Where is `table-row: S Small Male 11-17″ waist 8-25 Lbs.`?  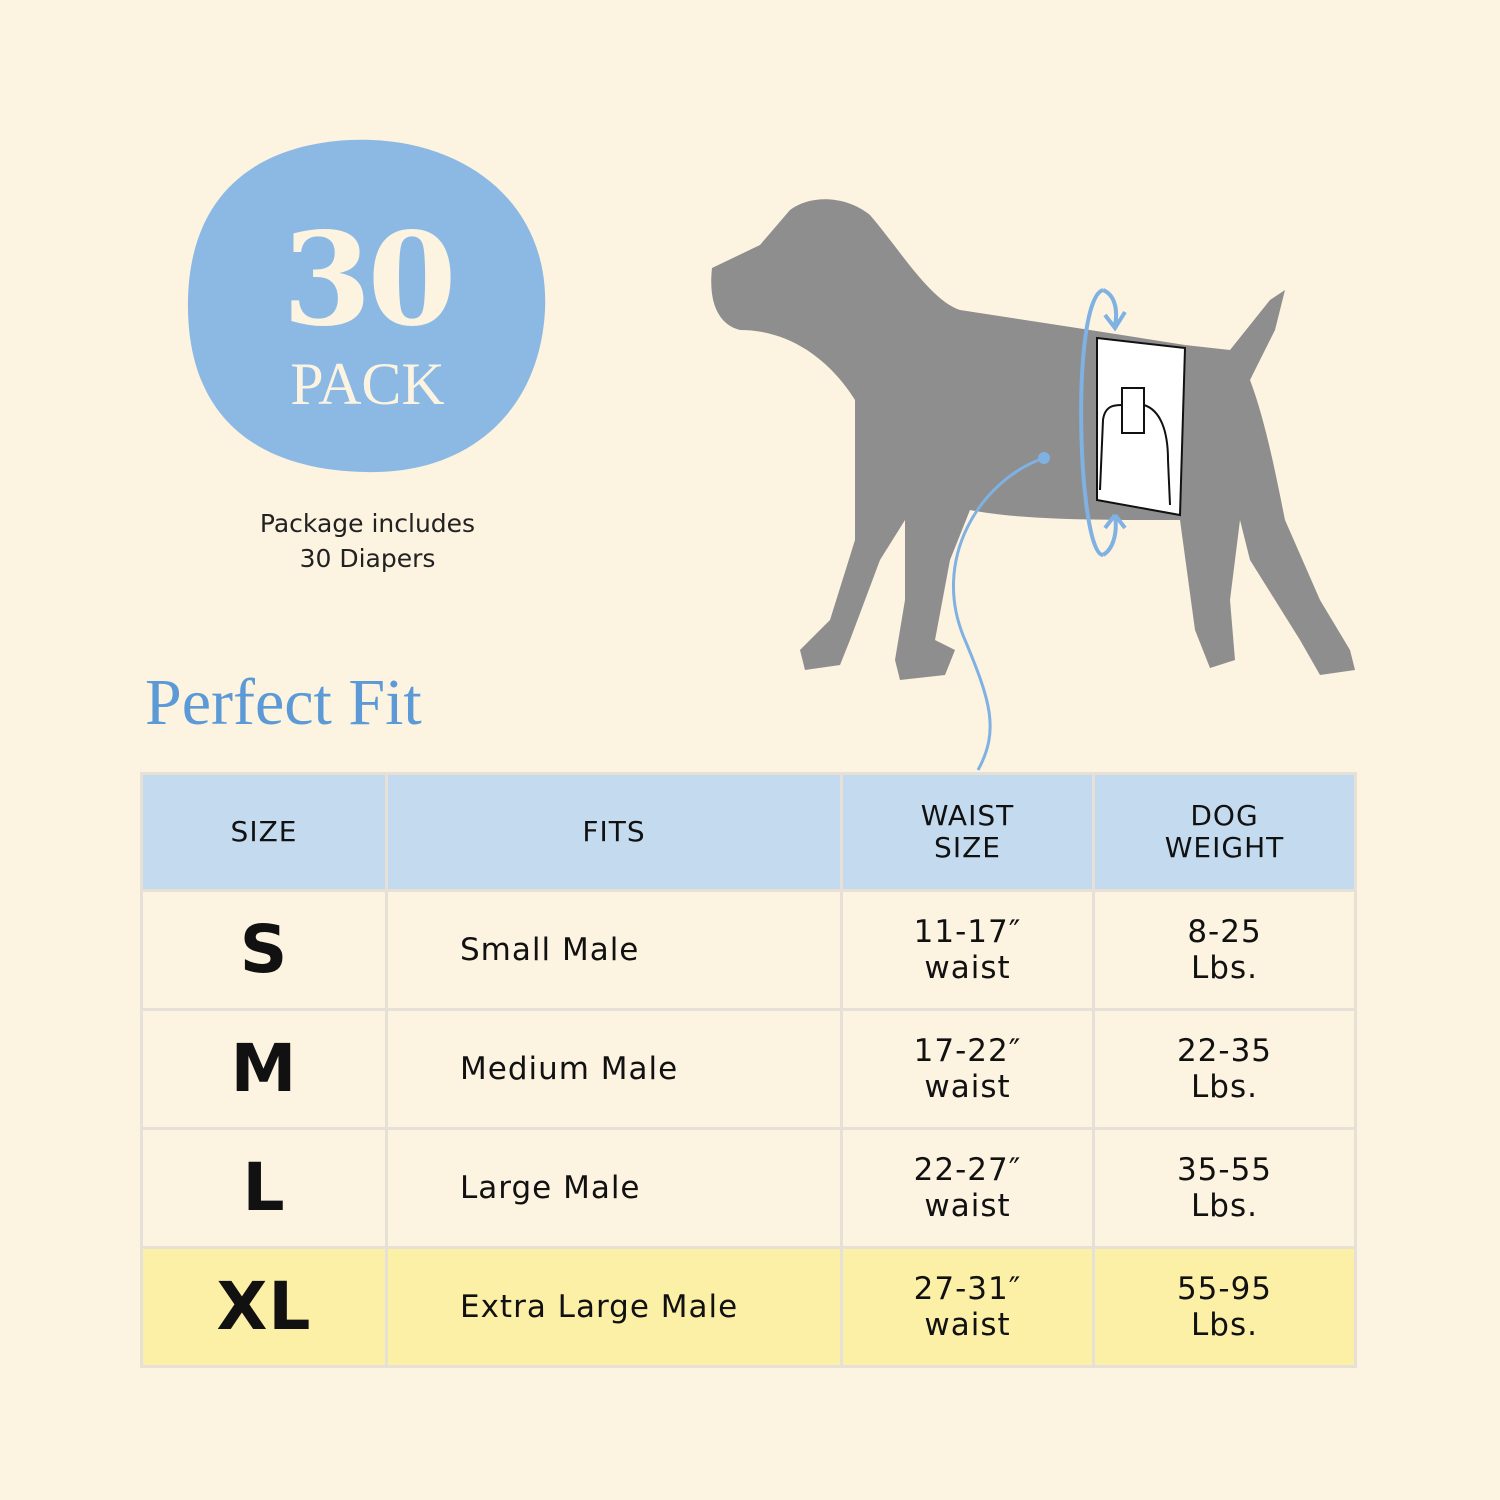 table-row: S Small Male 11-17″ waist 8-25 Lbs. is located at coordinates (748, 950).